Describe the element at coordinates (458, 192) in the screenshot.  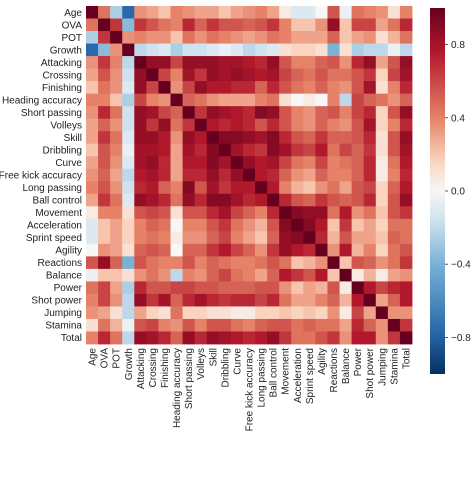
I see `colorbar-tick-label: 0.0` at that location.